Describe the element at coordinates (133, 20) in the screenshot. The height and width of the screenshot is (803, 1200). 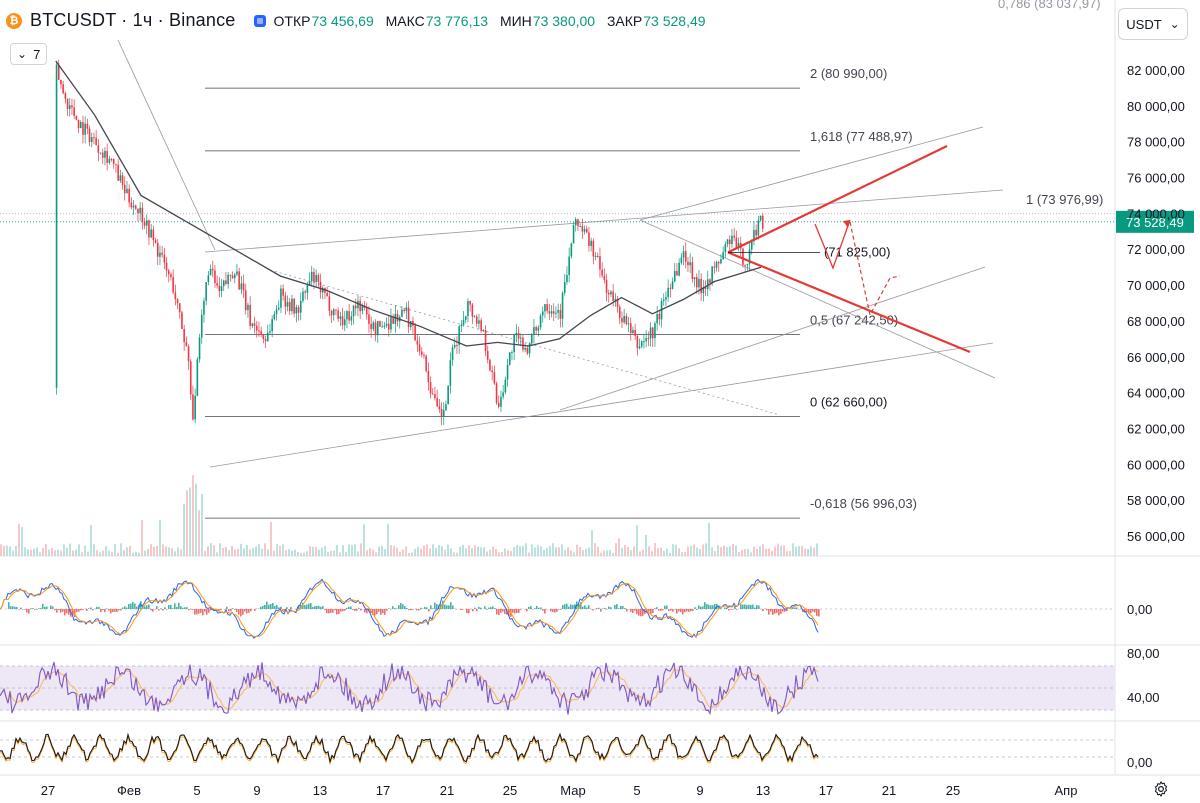
I see `symbol-title: BTCUSDT · 1ч · Binance` at that location.